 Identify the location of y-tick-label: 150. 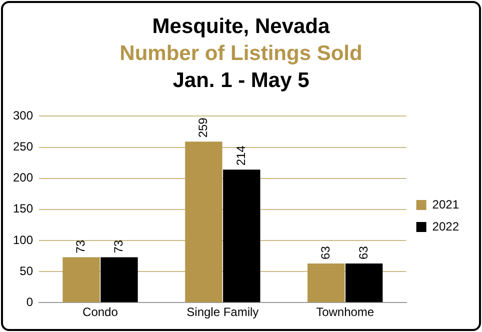
(23, 209).